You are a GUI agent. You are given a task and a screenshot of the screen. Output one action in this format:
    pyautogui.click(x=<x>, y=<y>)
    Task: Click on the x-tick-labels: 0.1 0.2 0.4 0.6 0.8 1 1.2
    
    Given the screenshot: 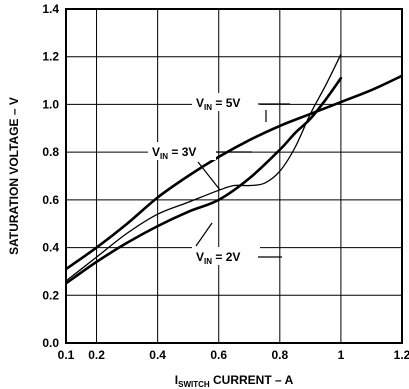 What is the action you would take?
    pyautogui.click(x=233, y=355)
    